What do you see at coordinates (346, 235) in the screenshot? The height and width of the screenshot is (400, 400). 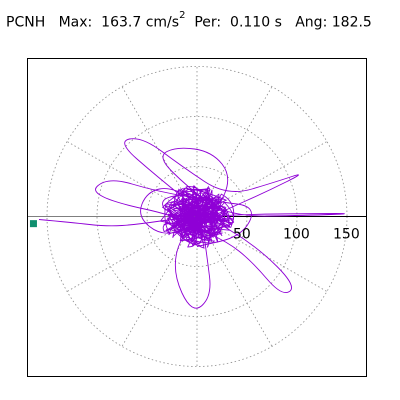 I see `radial-tick-label: 150` at bounding box center [346, 235].